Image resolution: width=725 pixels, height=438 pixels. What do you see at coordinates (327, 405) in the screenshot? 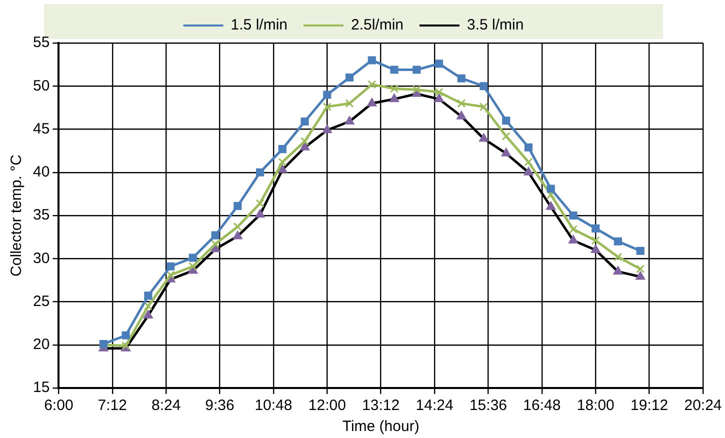
I see `x-tick-label: 12:00` at bounding box center [327, 405].